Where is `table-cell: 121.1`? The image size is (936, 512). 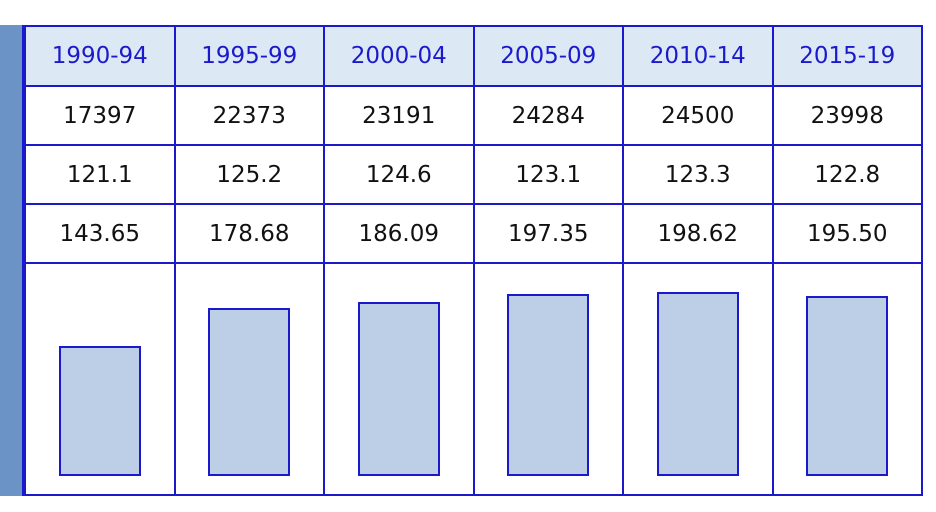
table-cell: 121.1 is located at coordinates (100, 174).